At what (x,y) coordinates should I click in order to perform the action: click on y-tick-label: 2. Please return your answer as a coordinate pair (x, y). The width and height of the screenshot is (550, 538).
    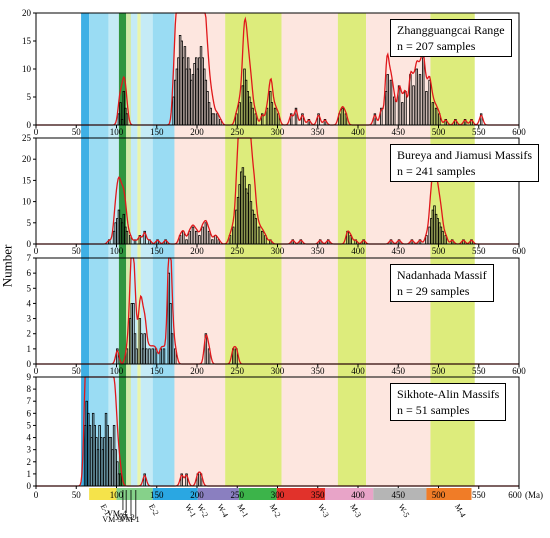
    Looking at the image, I should click on (29, 462).